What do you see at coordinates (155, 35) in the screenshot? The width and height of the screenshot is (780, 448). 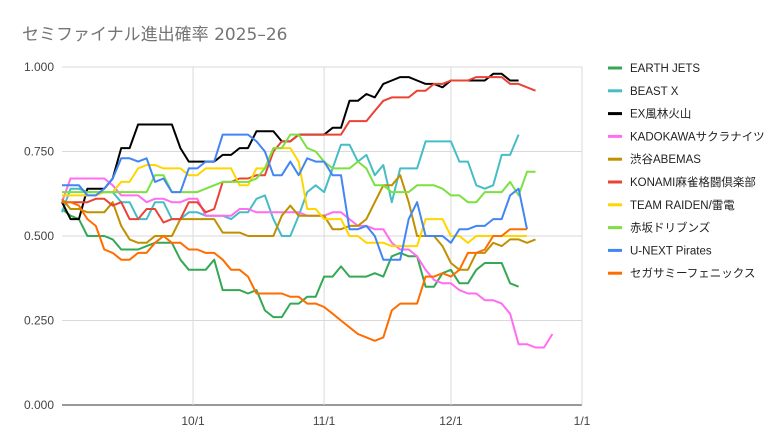 I see `chart-title: セミファイナル進出確率 2025–26` at bounding box center [155, 35].